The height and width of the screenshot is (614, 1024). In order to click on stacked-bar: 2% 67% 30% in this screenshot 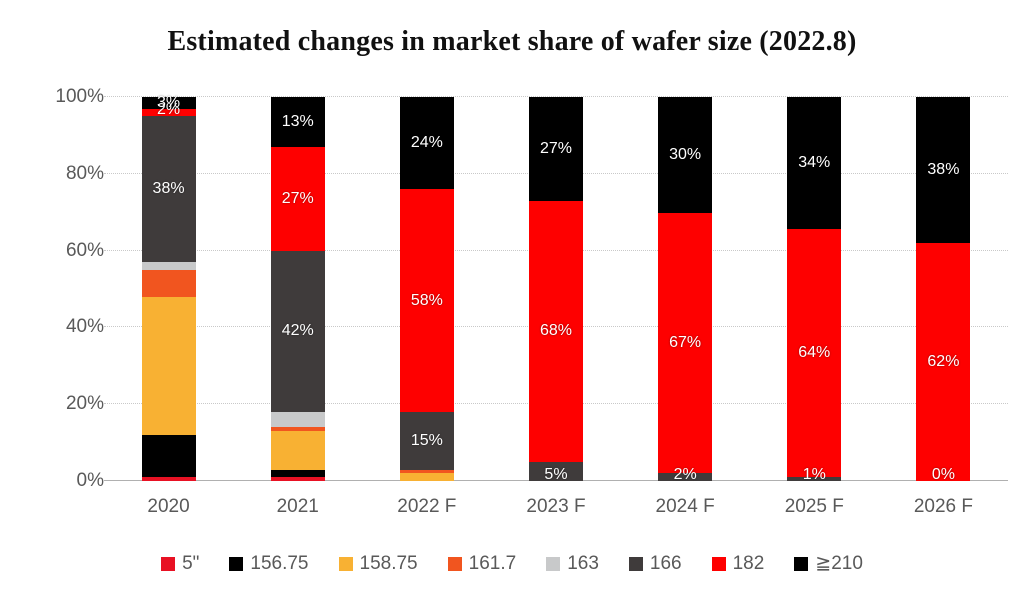, I will do `click(685, 290)`.